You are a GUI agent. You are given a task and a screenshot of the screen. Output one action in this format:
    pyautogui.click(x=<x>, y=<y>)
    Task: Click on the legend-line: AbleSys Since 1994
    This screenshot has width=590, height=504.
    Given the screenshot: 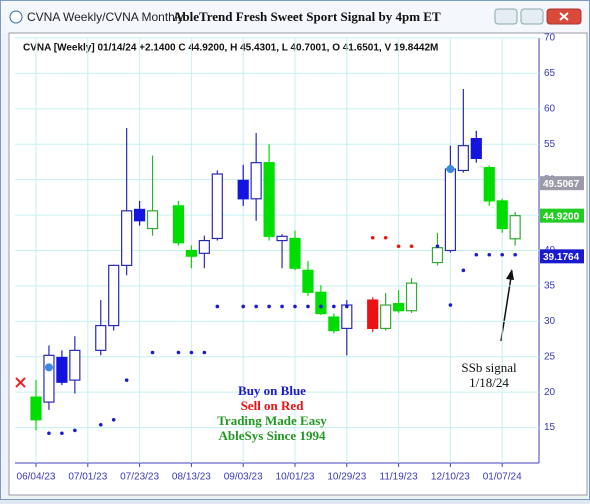 What is the action you would take?
    pyautogui.click(x=272, y=435)
    